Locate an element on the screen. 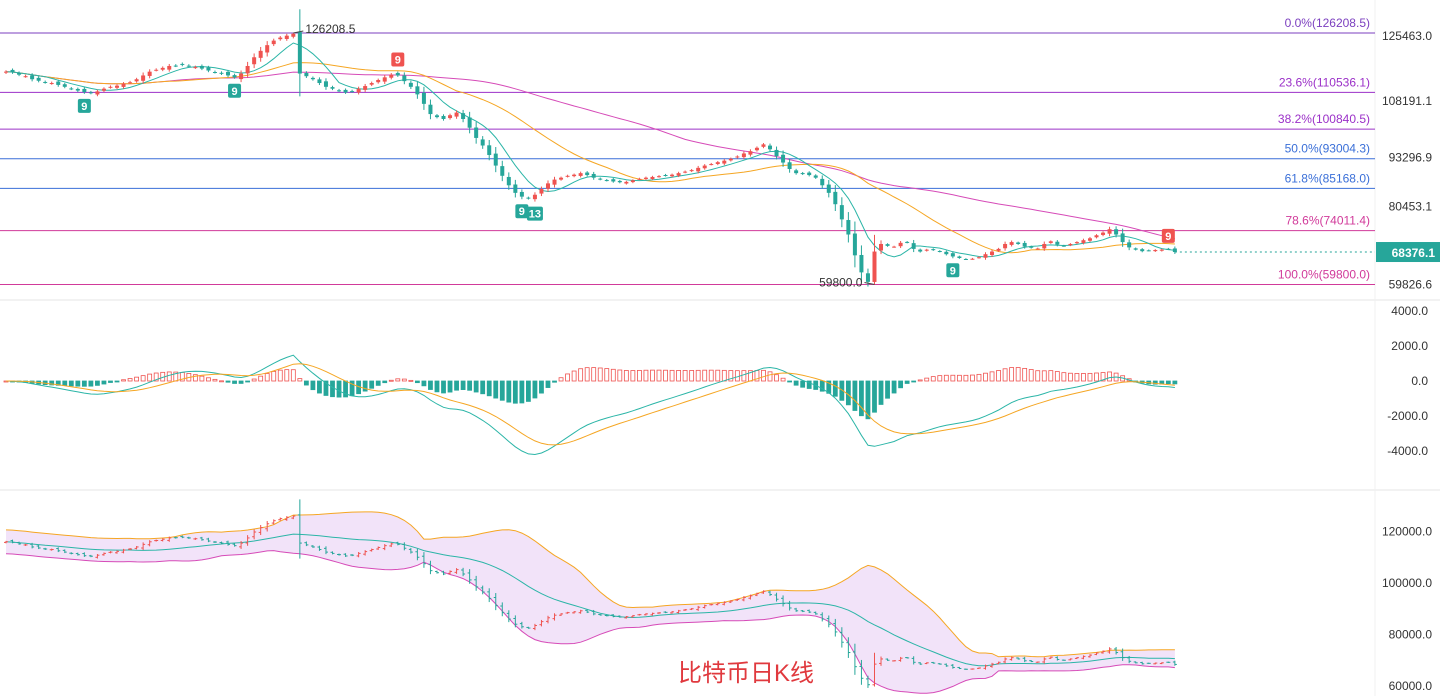 This screenshot has width=1440, height=696. td-marker-badge is located at coordinates (1168, 235).